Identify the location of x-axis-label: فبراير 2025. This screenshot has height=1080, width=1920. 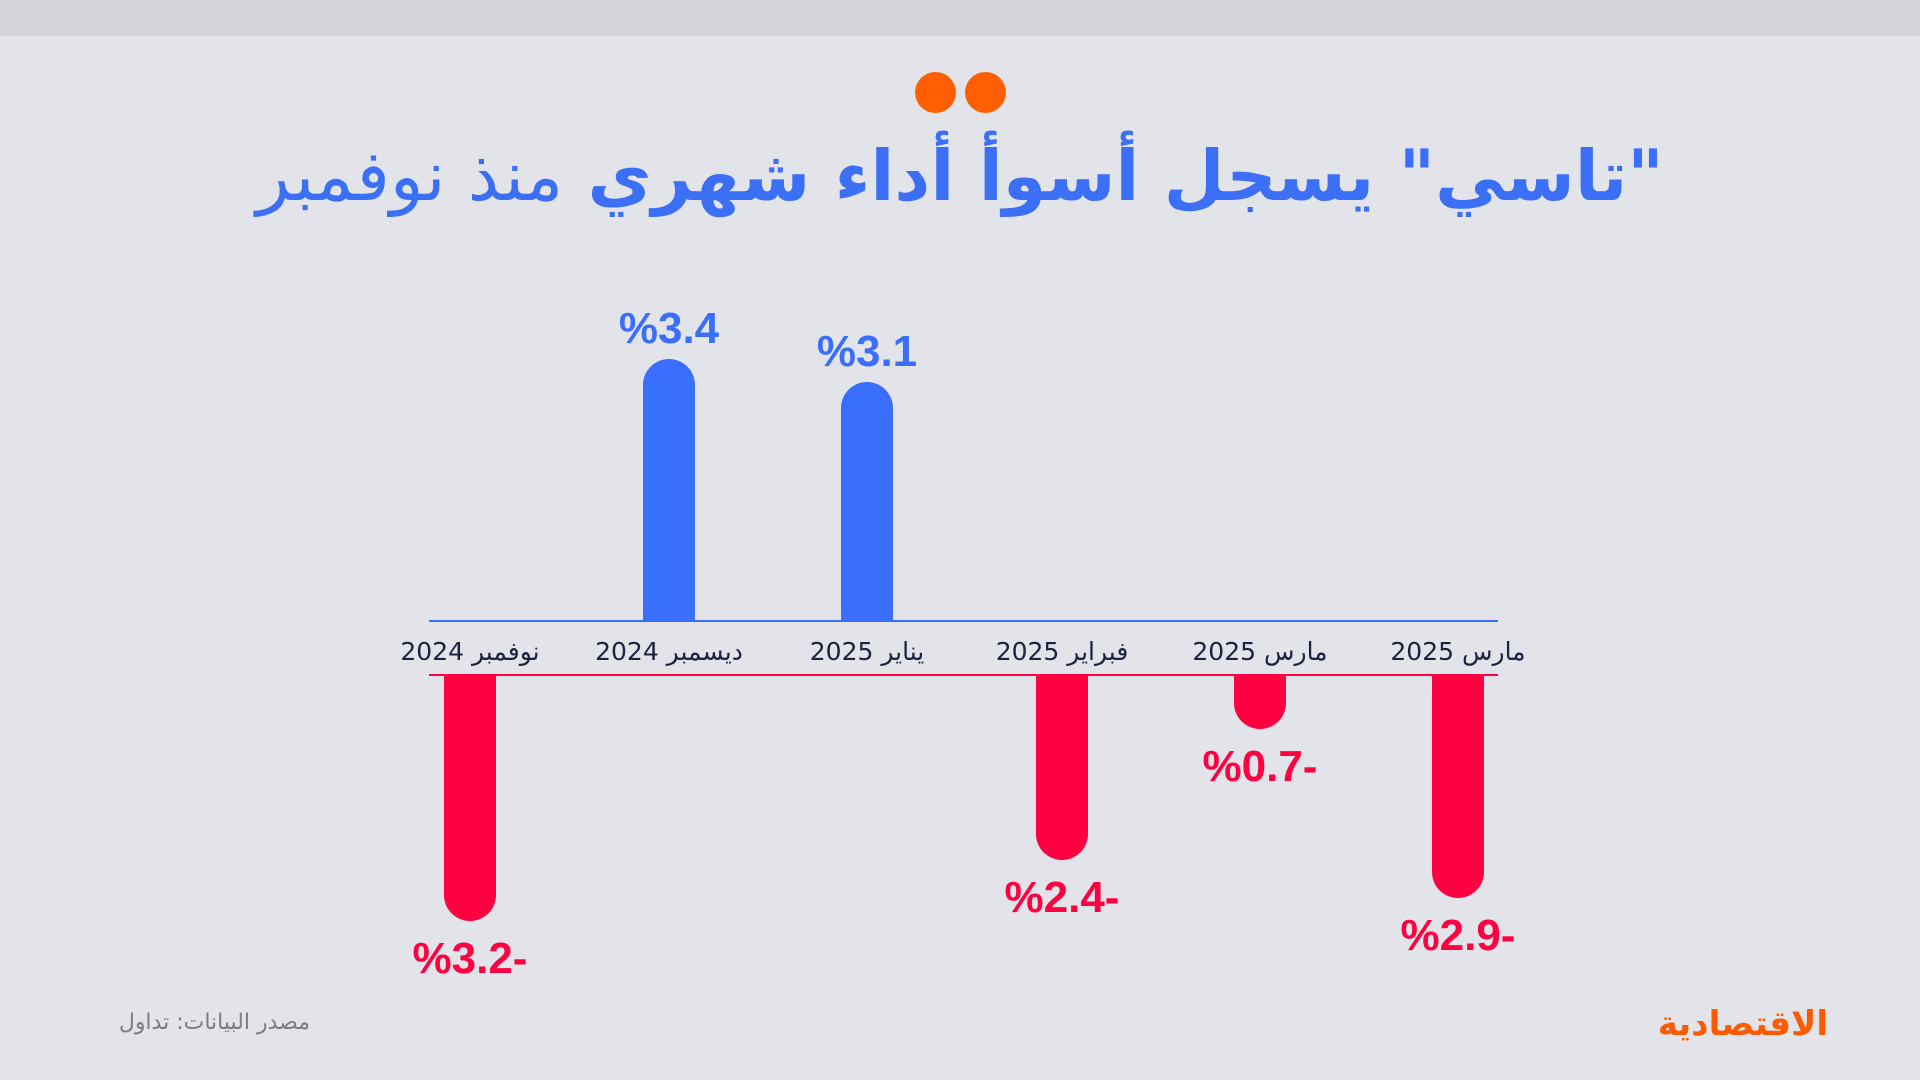
(1062, 651).